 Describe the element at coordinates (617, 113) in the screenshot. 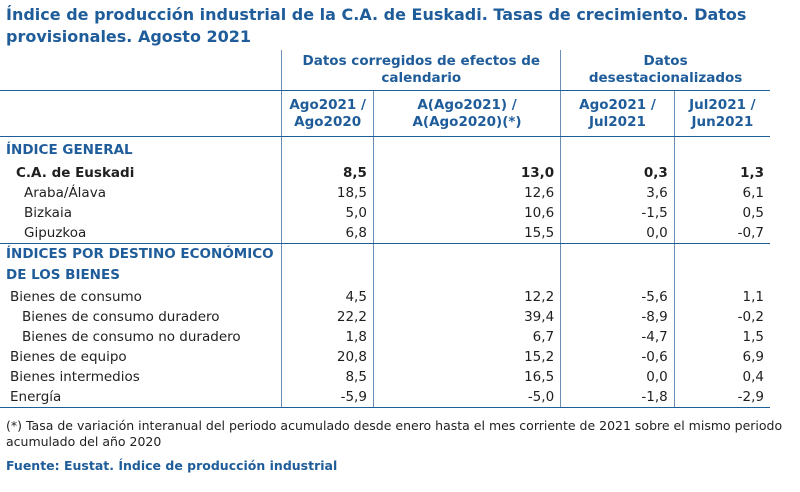

I see `col-header: Ago2021 / Jul2021` at that location.